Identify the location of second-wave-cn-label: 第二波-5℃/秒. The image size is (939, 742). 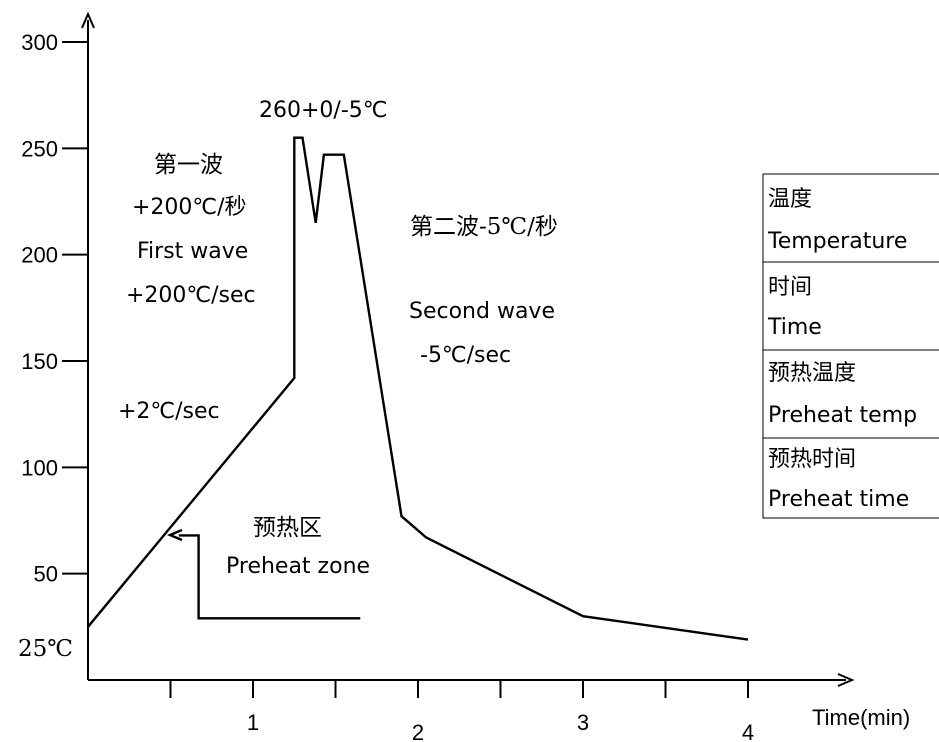
(484, 227).